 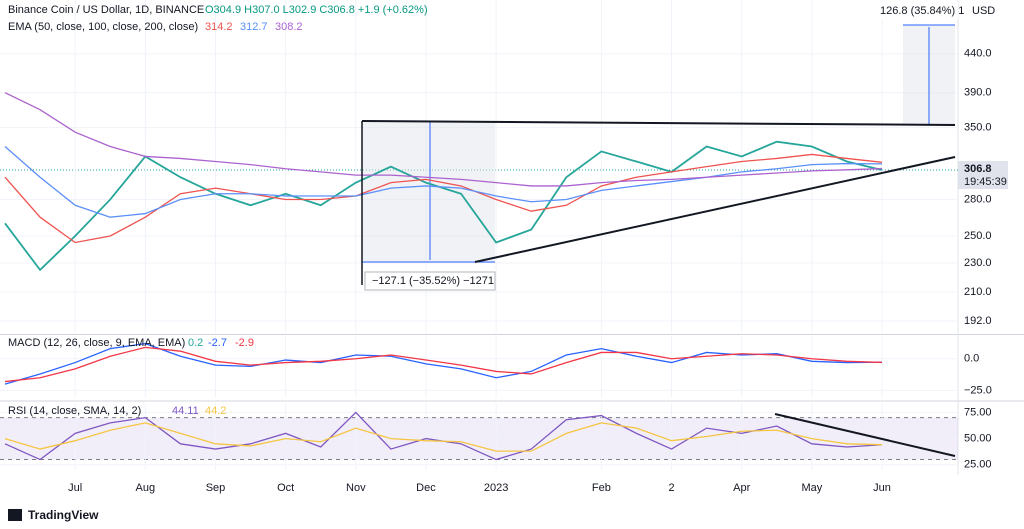 I want to click on x-tick-label: Dec, so click(x=426, y=488).